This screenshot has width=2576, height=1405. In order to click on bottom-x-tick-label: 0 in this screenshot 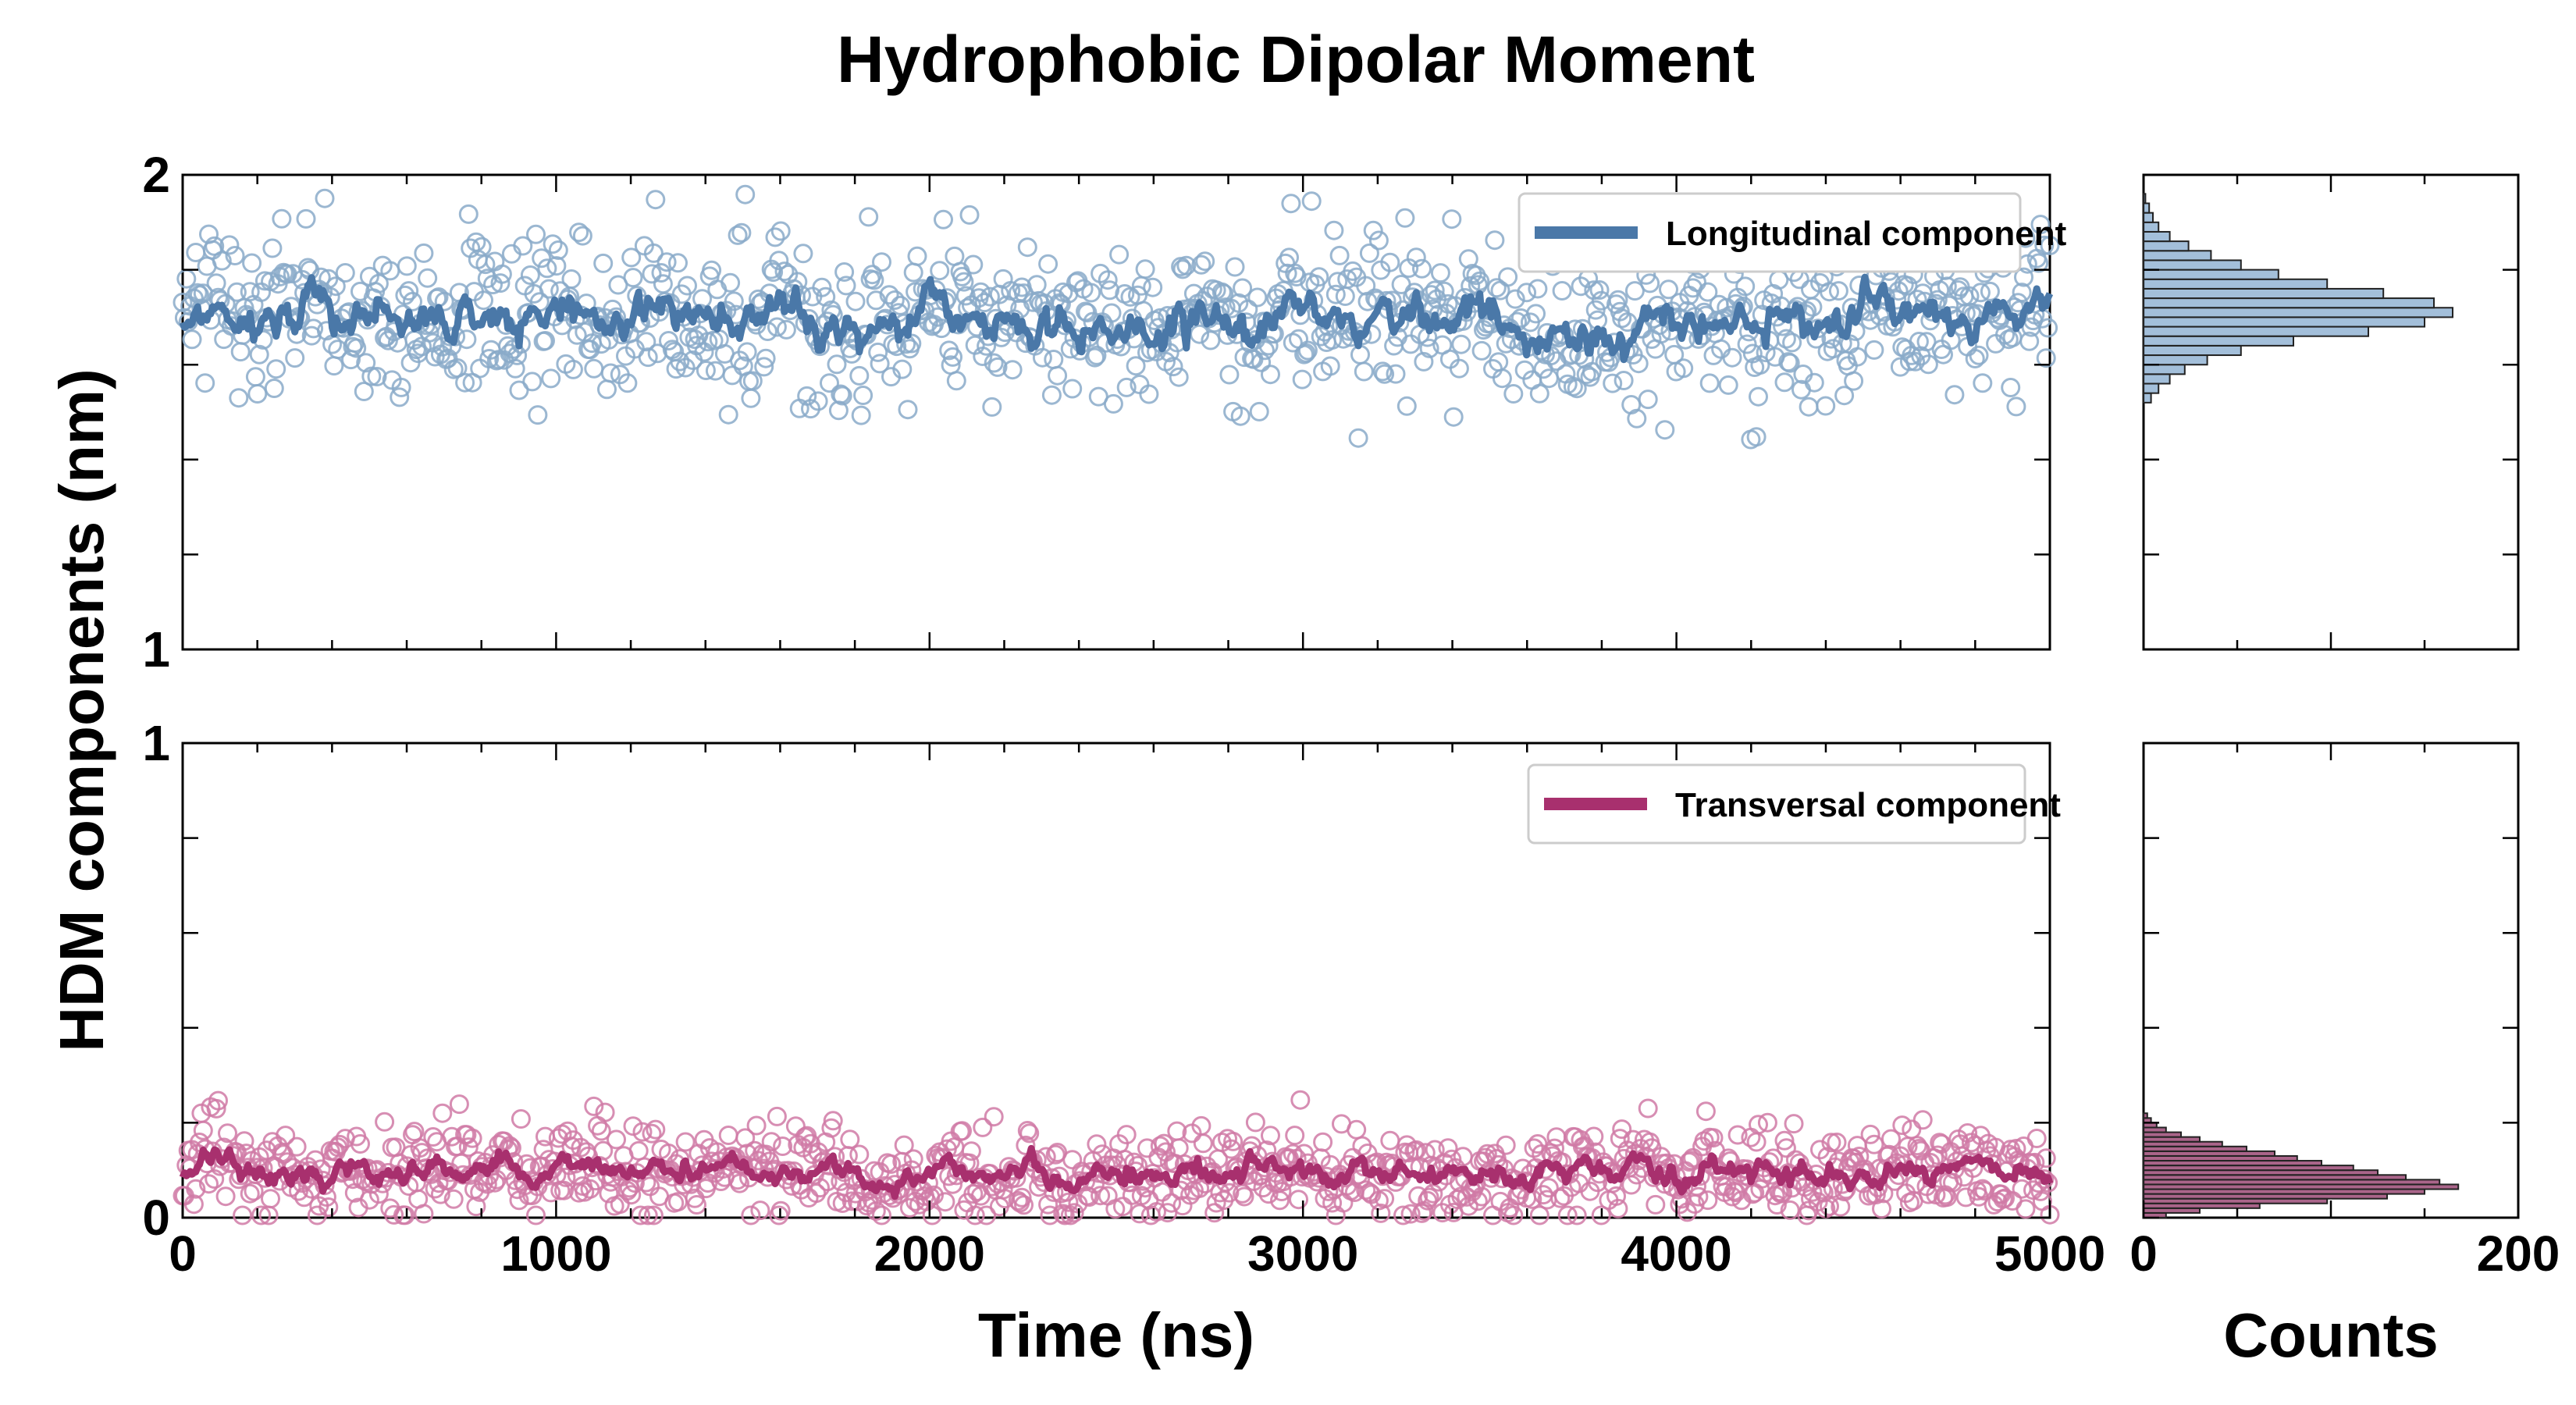, I will do `click(183, 1253)`.